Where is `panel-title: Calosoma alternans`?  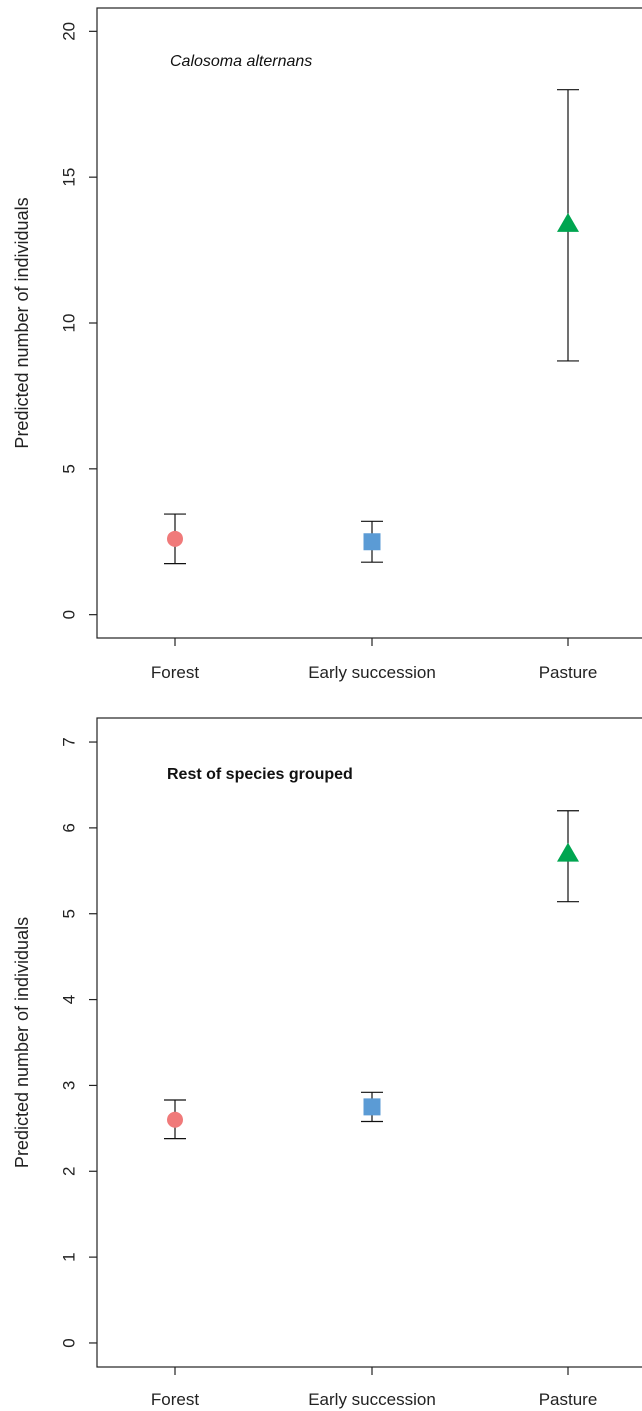
panel-title: Calosoma alternans is located at coordinates (241, 61).